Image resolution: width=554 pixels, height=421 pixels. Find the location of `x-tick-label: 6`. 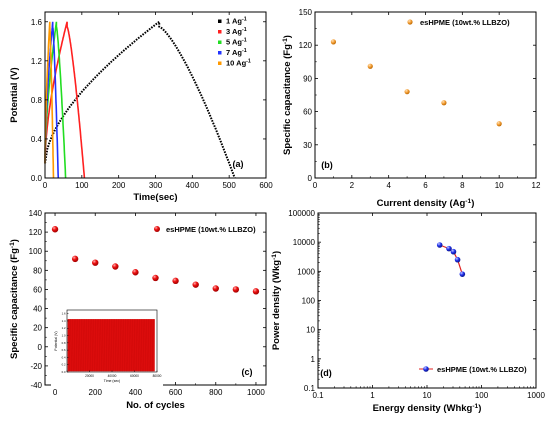

x-tick-label: 6 is located at coordinates (425, 185).